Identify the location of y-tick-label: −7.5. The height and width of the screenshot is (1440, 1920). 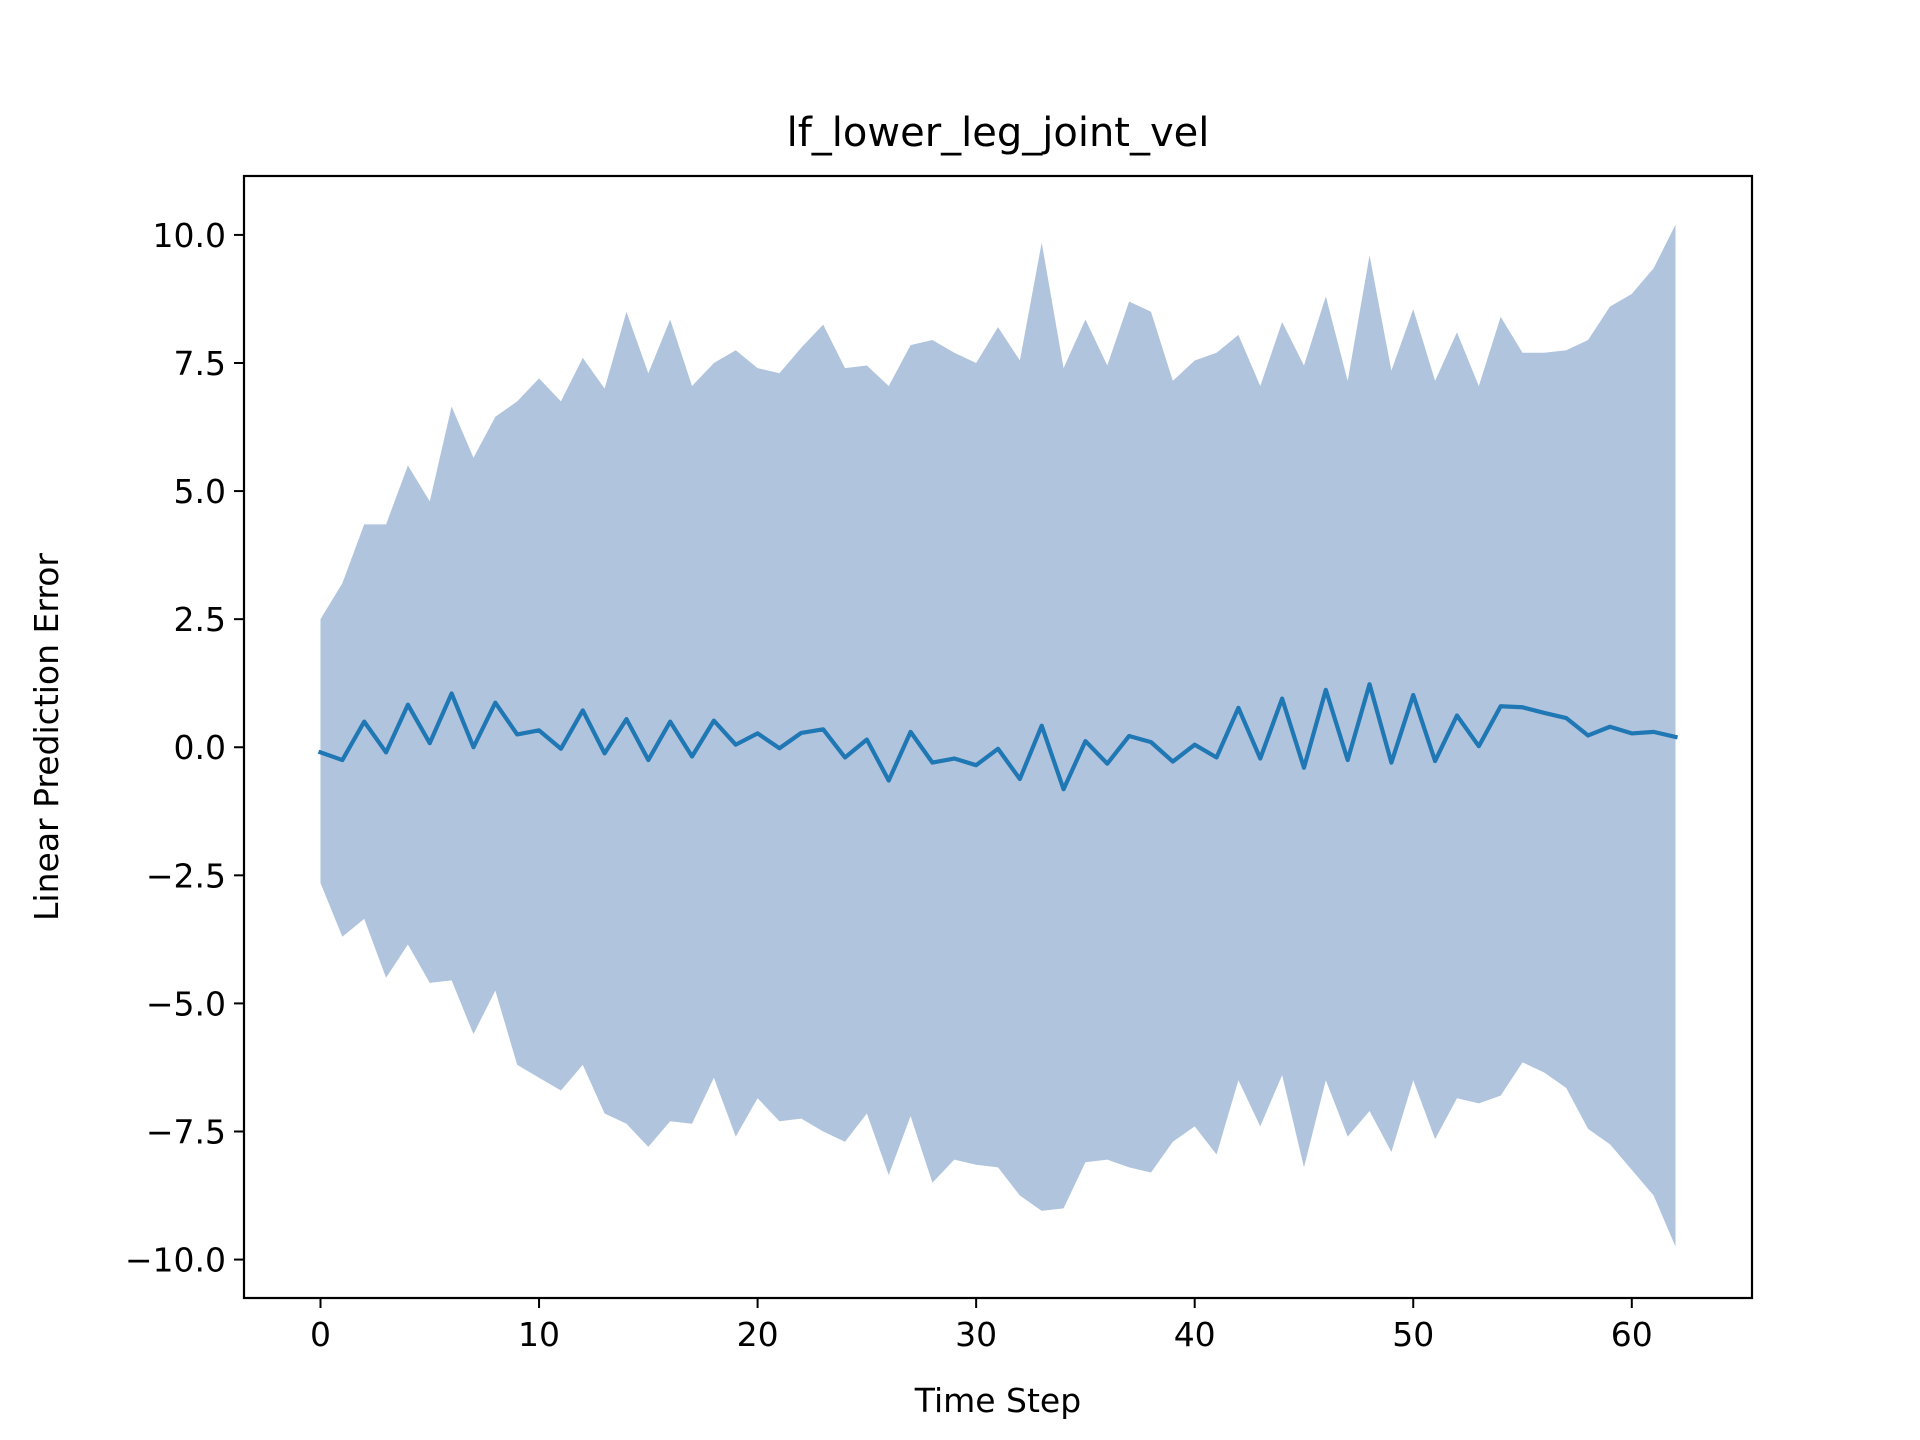
(186, 1131).